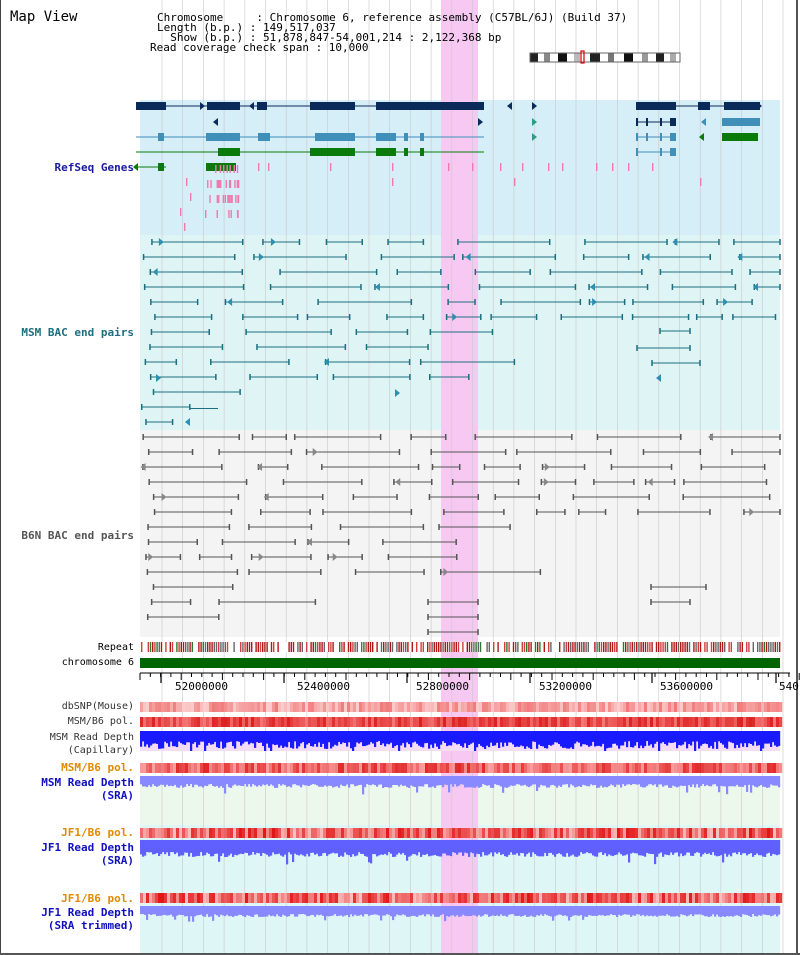 This screenshot has width=800, height=955. What do you see at coordinates (94, 167) in the screenshot?
I see `track-label-refseq: RefSeq Genes` at bounding box center [94, 167].